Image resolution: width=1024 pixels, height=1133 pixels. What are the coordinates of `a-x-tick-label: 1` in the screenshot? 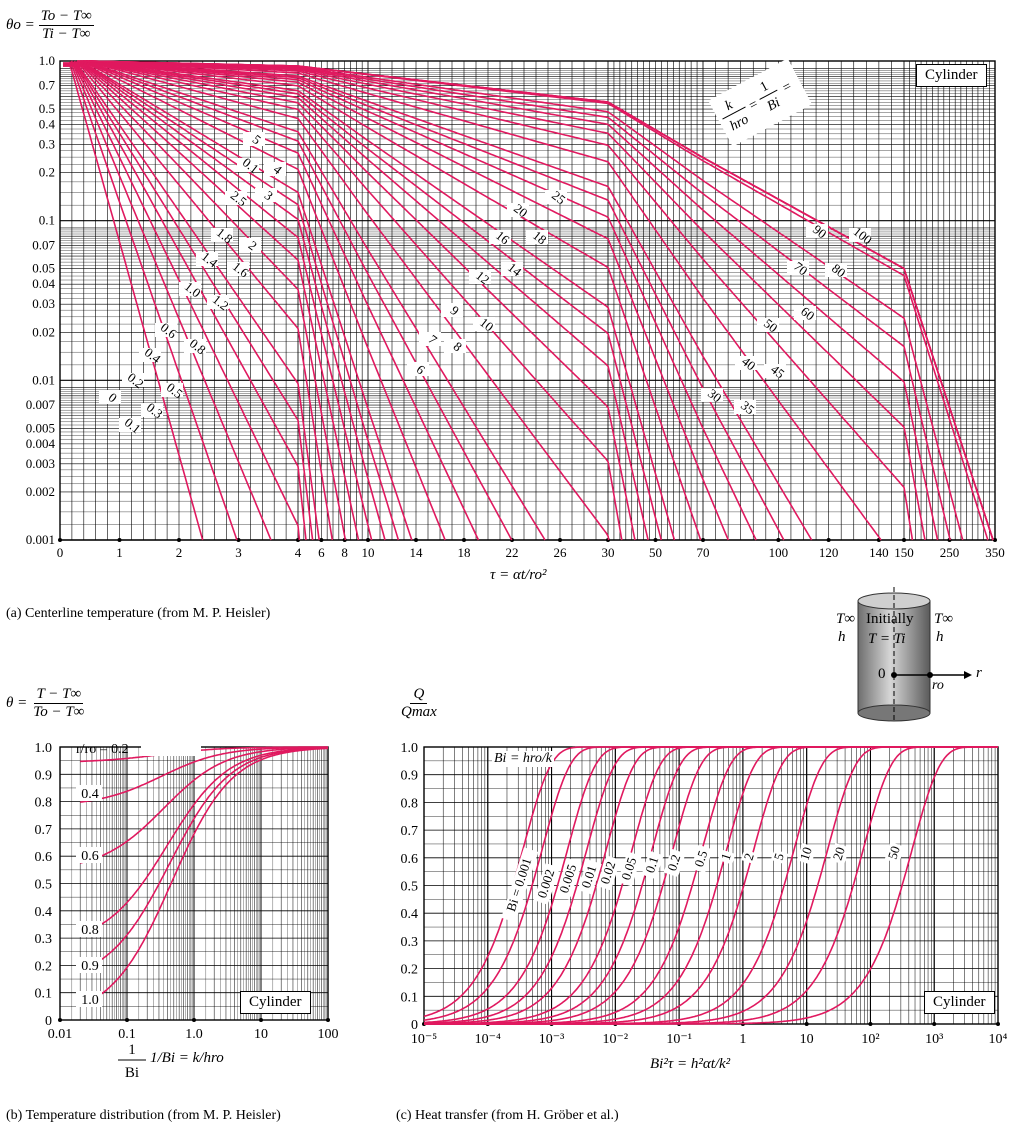 It's located at (119, 552).